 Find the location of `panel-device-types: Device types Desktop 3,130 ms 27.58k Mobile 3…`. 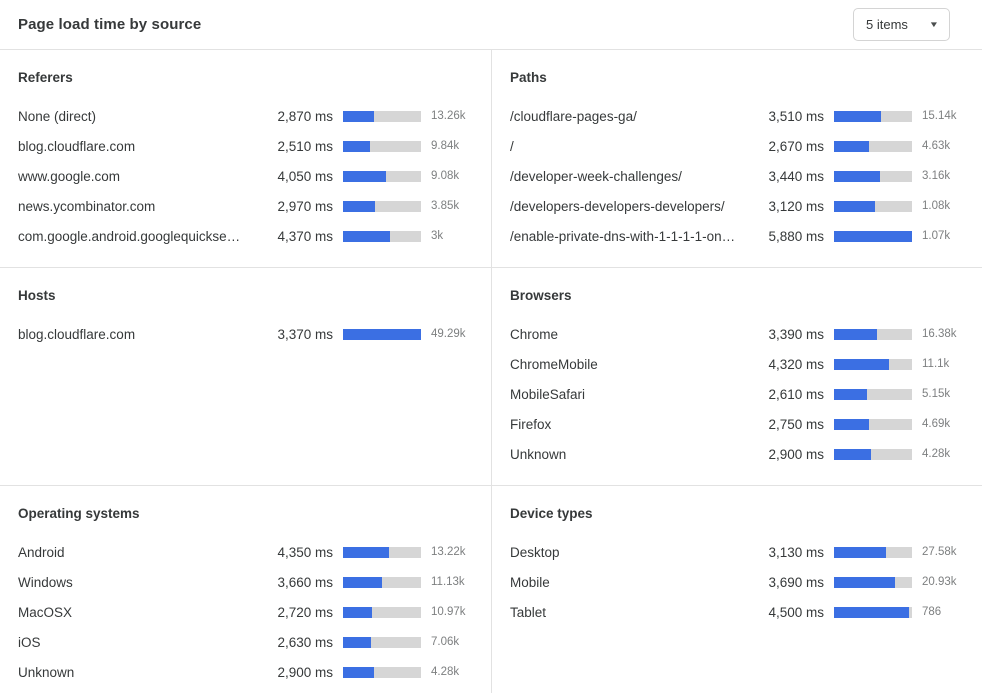

panel-device-types: Device types Desktop 3,130 ms 27.58k Mobile 3… is located at coordinates (736, 589).